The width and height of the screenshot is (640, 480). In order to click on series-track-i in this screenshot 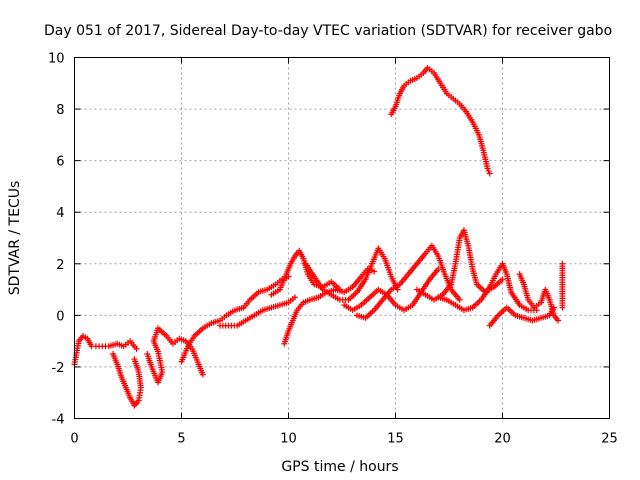, I will do `click(459, 265)`.